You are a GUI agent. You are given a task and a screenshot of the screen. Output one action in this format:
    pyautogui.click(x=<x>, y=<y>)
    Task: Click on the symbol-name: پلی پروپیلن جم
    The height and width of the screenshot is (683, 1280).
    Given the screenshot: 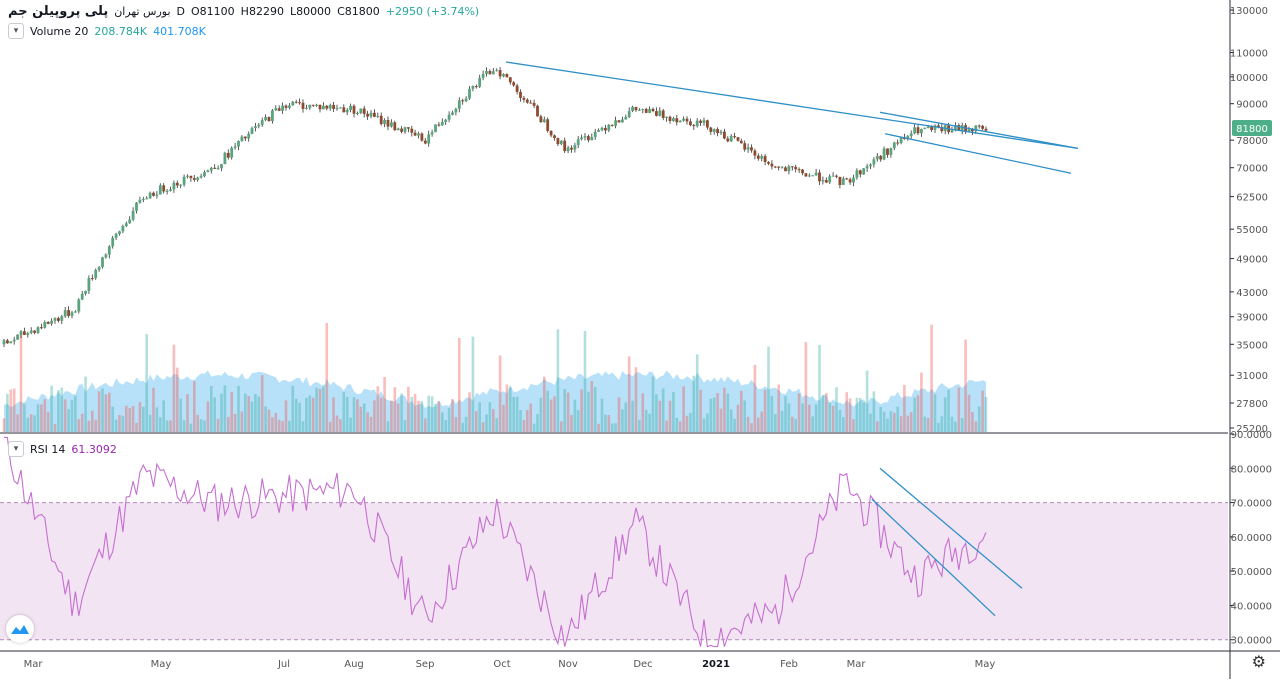 What is the action you would take?
    pyautogui.click(x=58, y=11)
    